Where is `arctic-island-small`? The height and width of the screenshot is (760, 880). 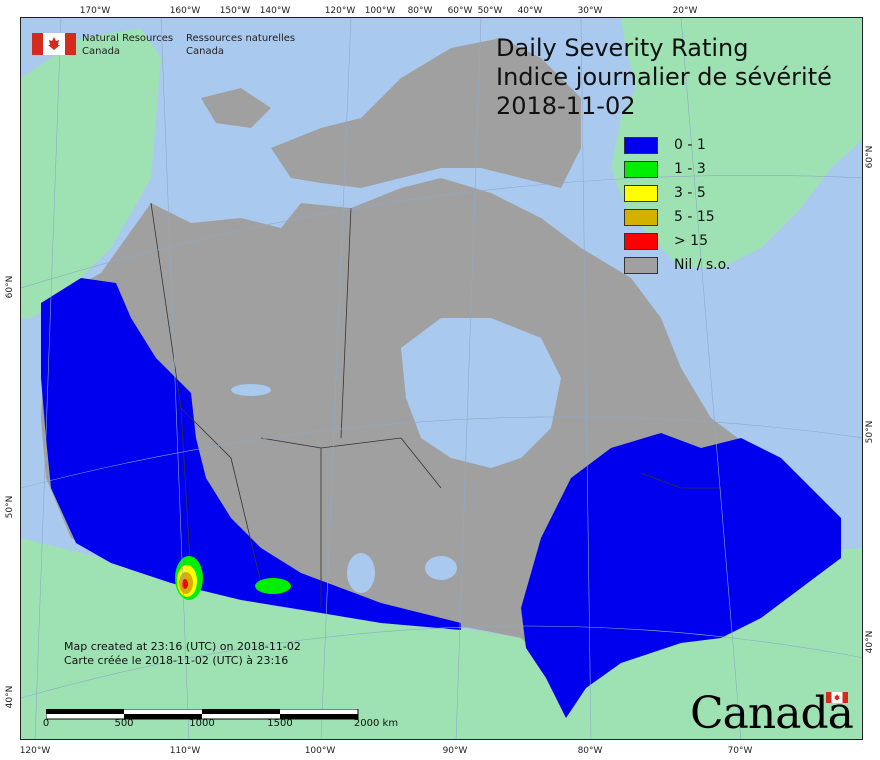
arctic-island-small is located at coordinates (236, 108).